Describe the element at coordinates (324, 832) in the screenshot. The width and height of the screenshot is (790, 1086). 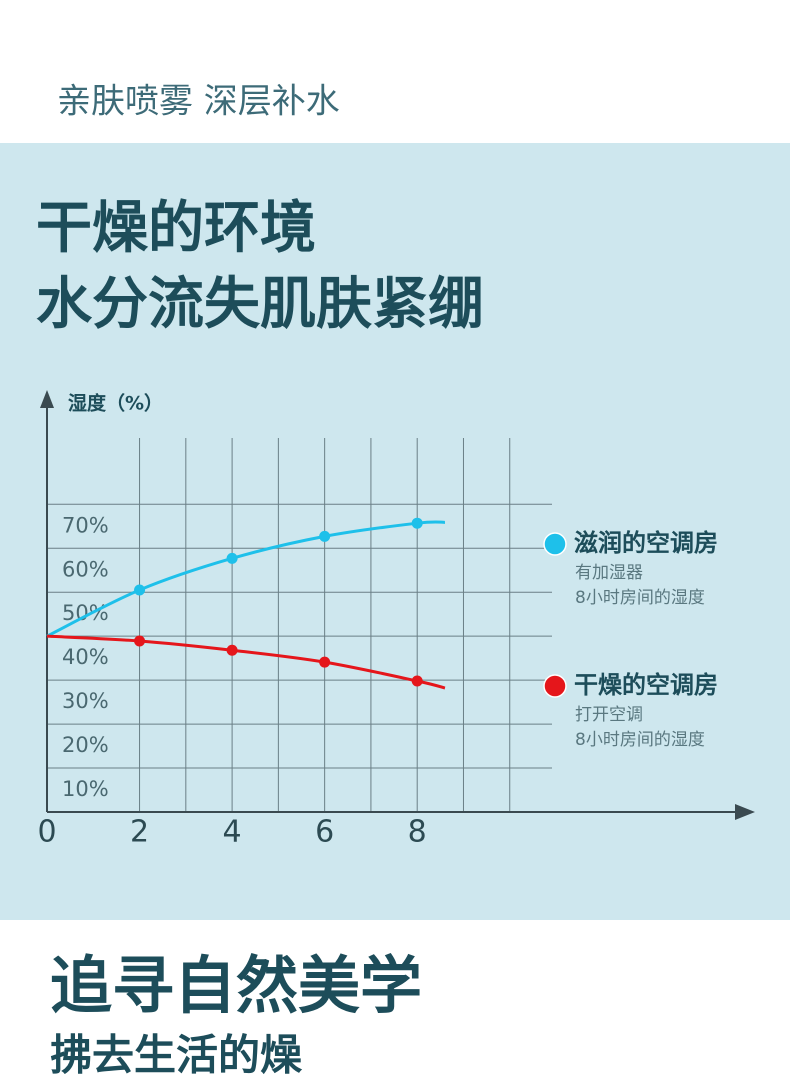
I see `x-tick-label: 6` at that location.